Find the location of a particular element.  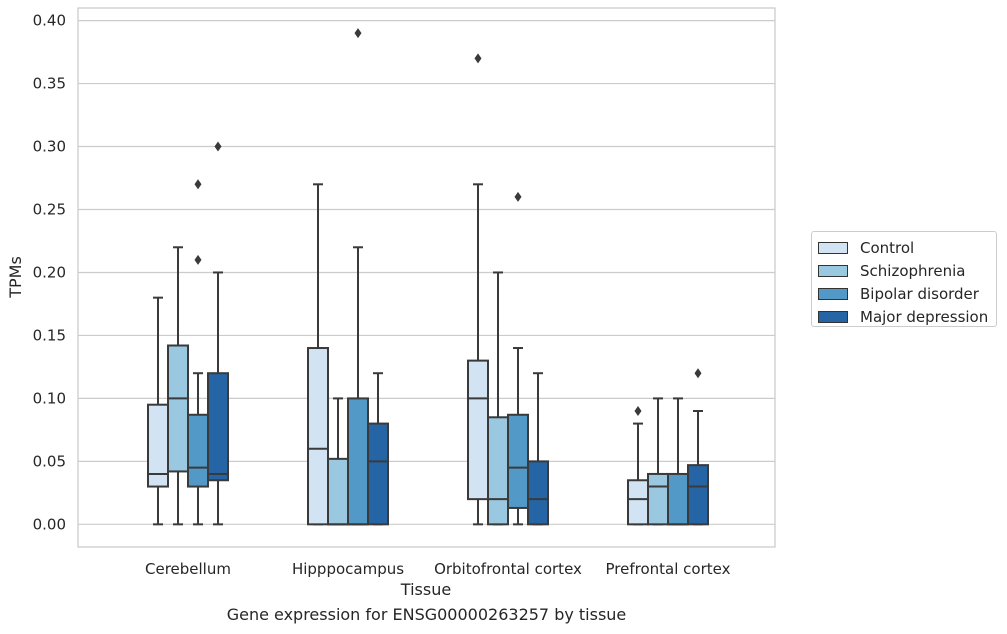

y-axis-label: TPMs is located at coordinates (15, 277).